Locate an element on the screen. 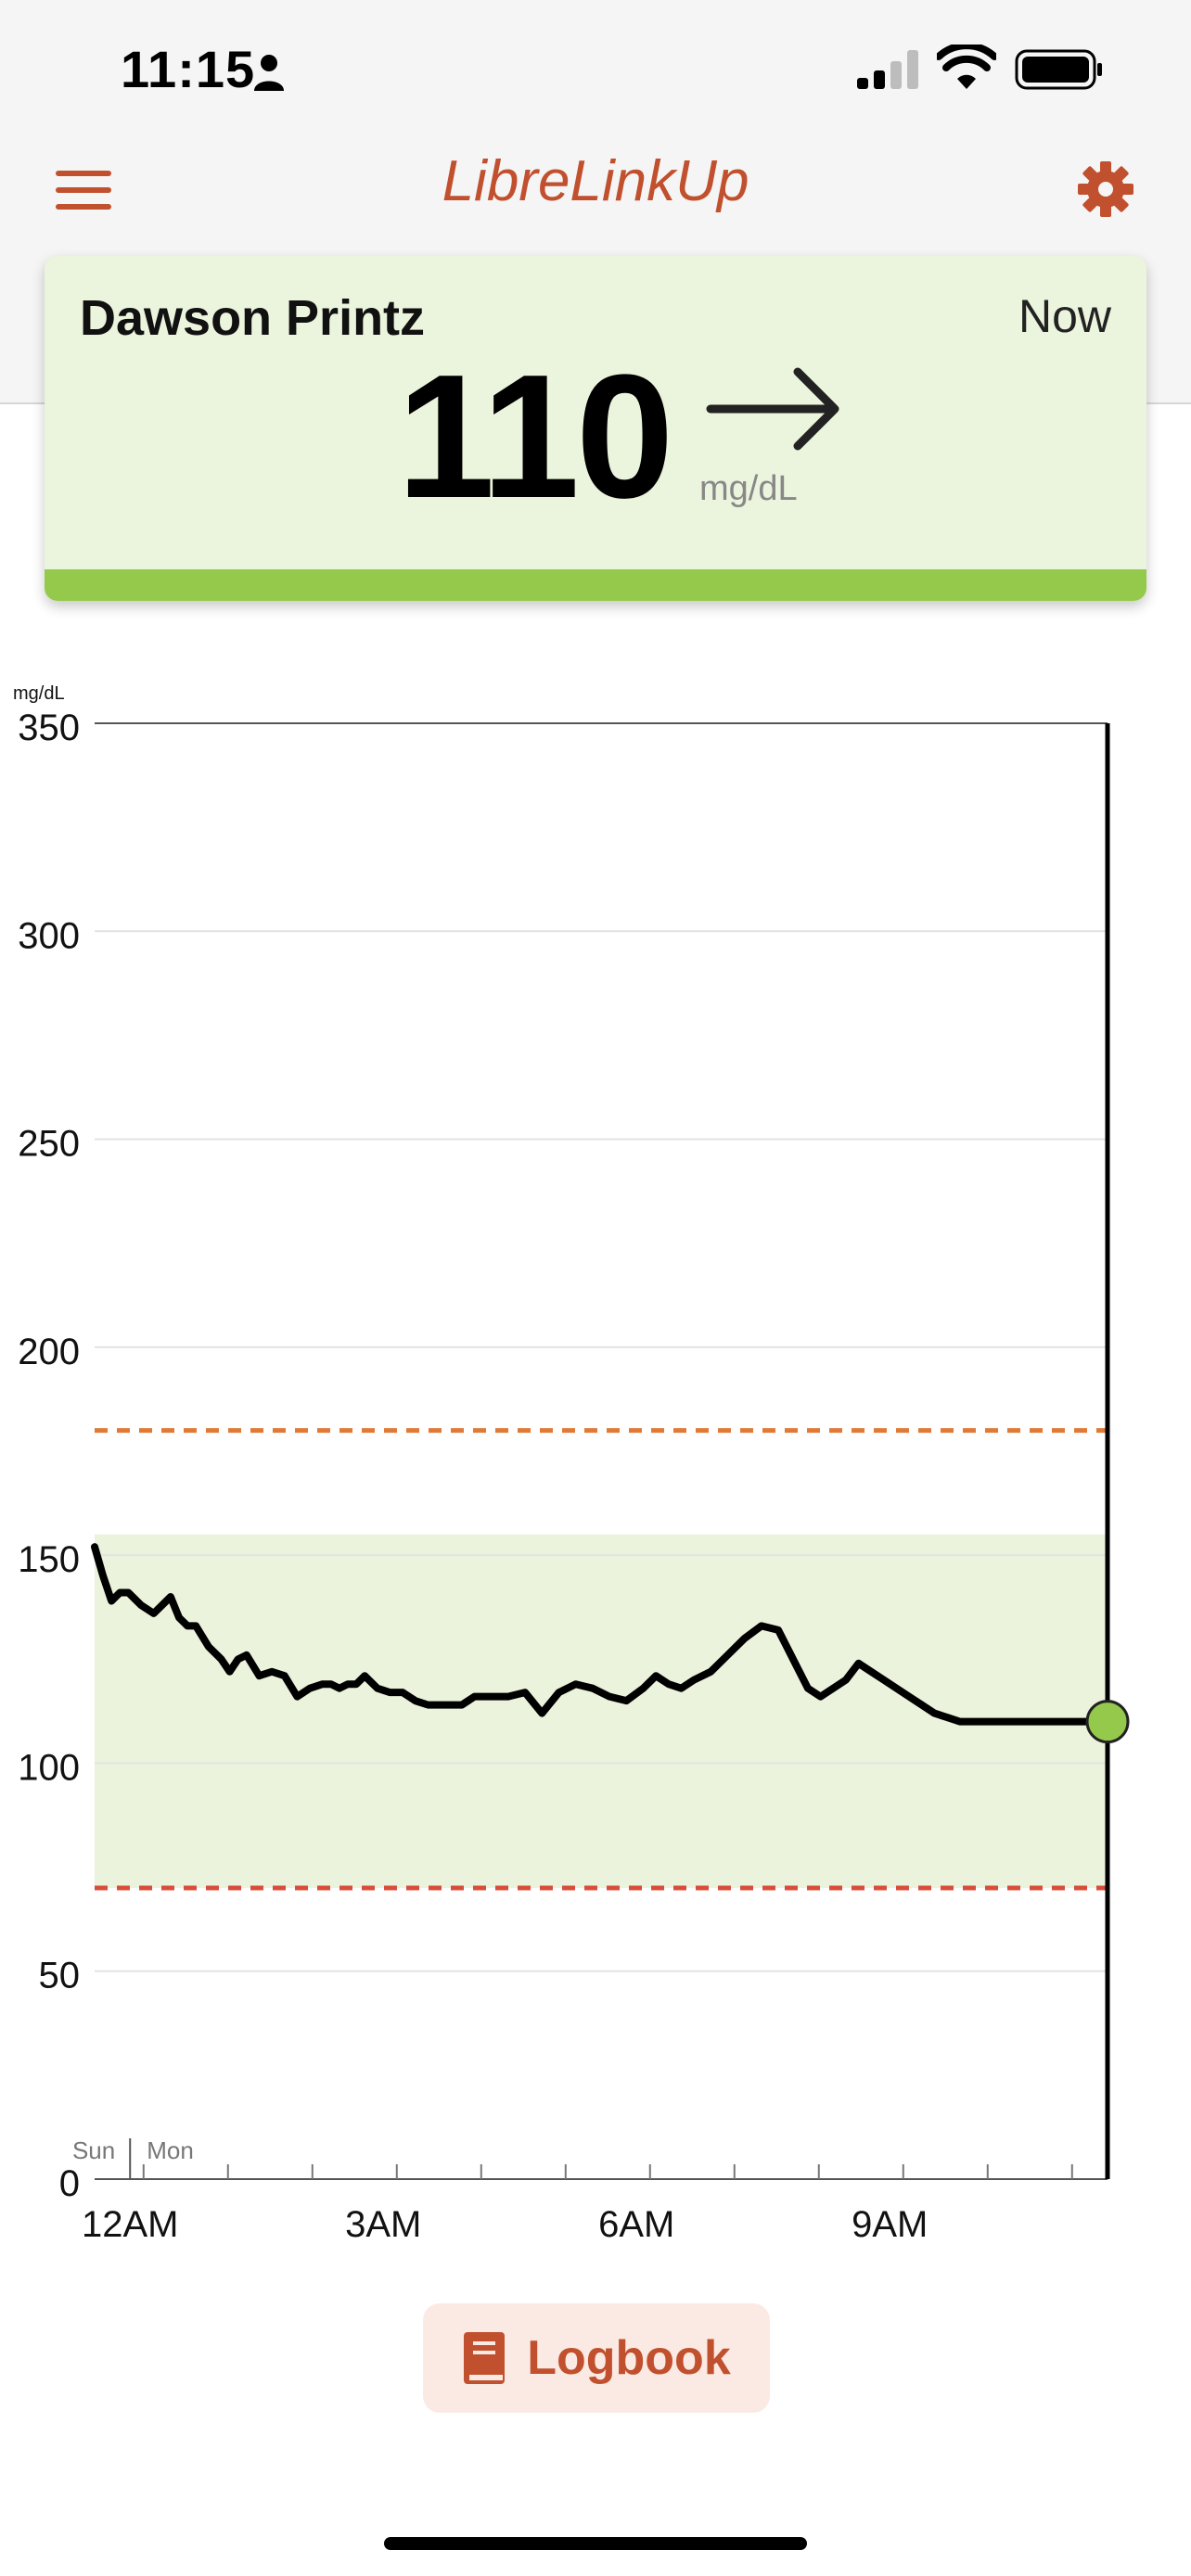 The width and height of the screenshot is (1191, 2576). target-range-band is located at coordinates (601, 1711).